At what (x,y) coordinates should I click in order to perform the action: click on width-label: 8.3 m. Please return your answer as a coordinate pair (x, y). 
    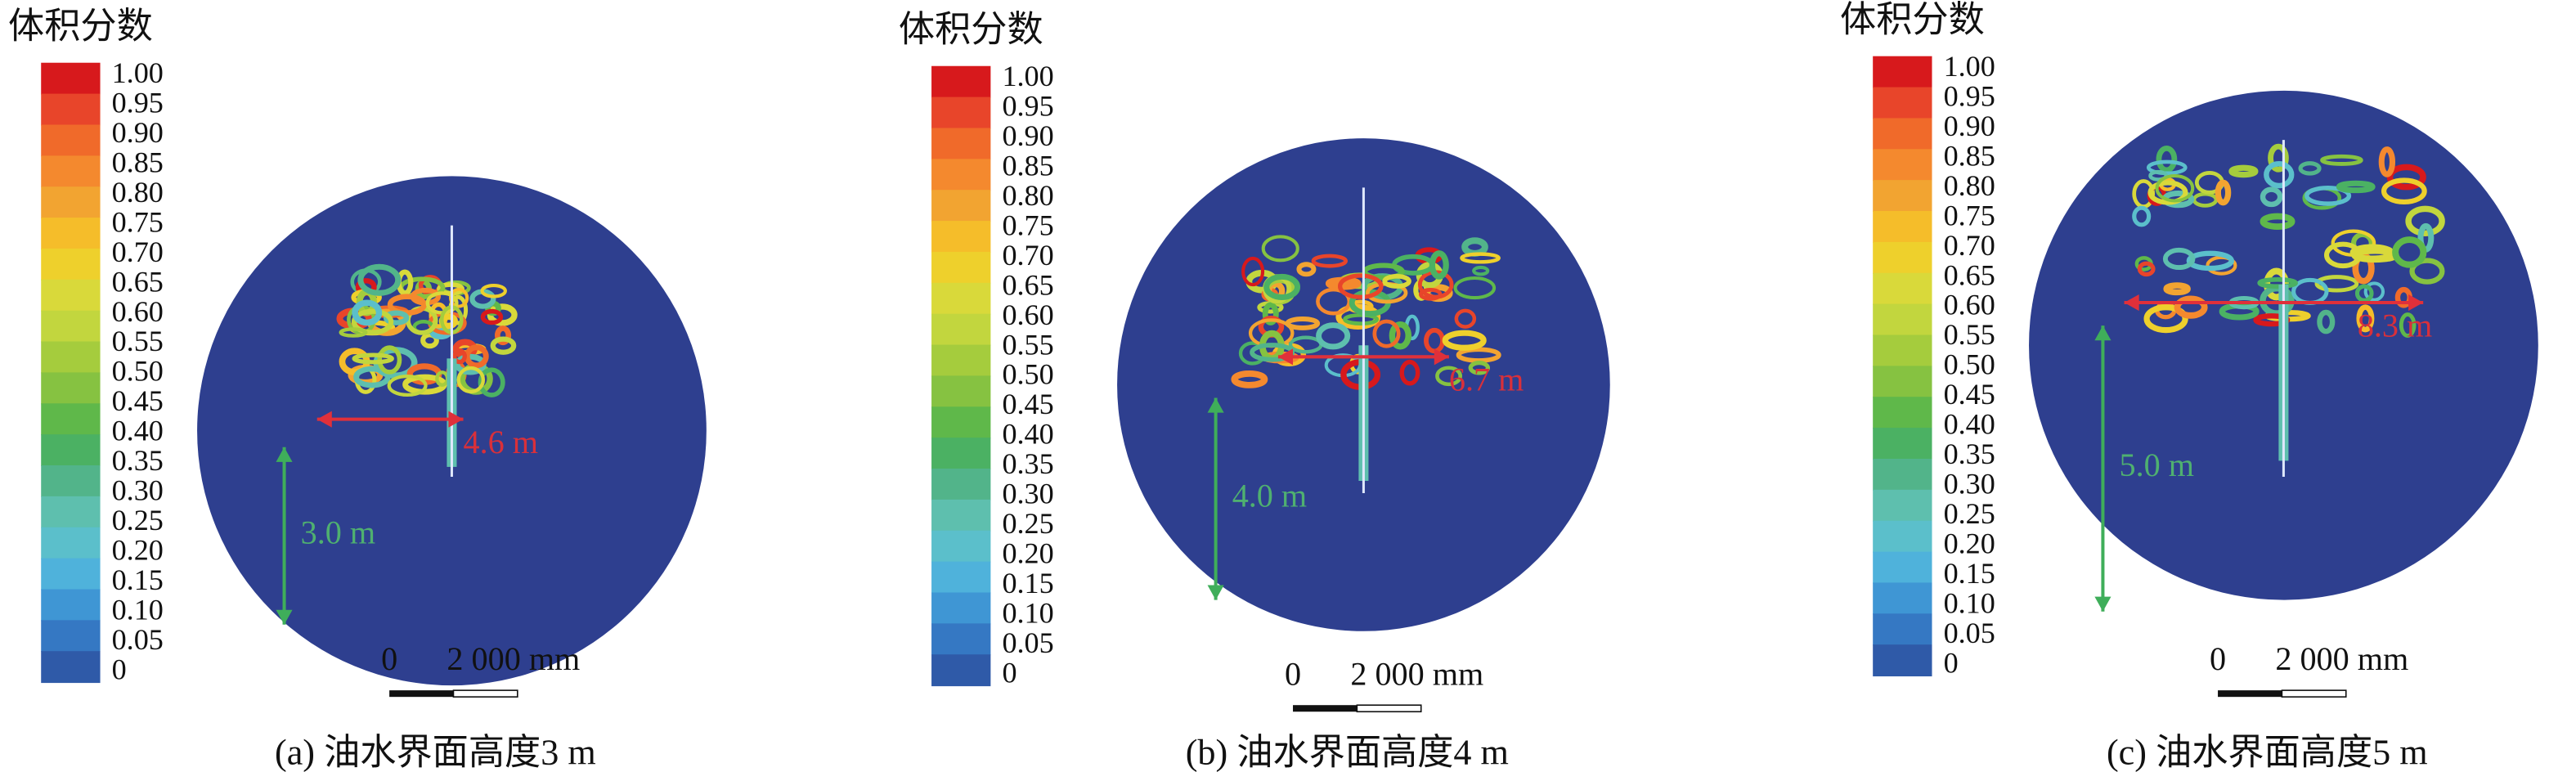
    Looking at the image, I should click on (2395, 325).